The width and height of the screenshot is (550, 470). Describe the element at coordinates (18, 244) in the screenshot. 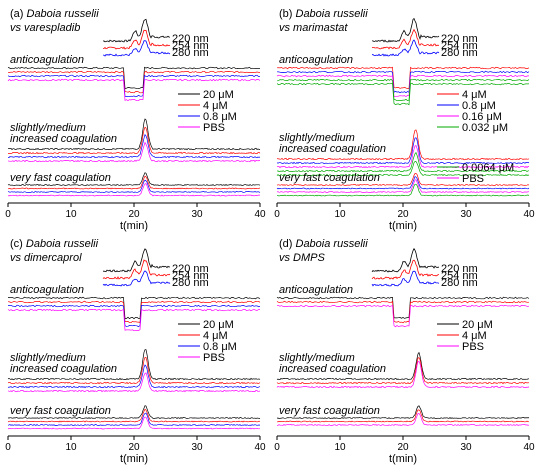

I see `panel-label: (c)` at that location.